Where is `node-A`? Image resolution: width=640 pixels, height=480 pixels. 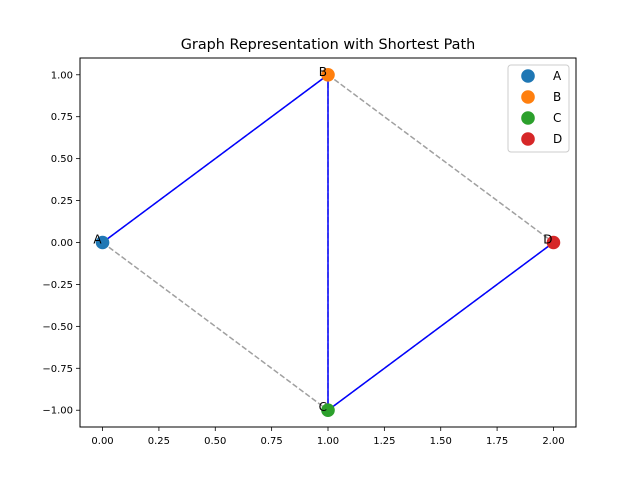 node-A is located at coordinates (102, 242).